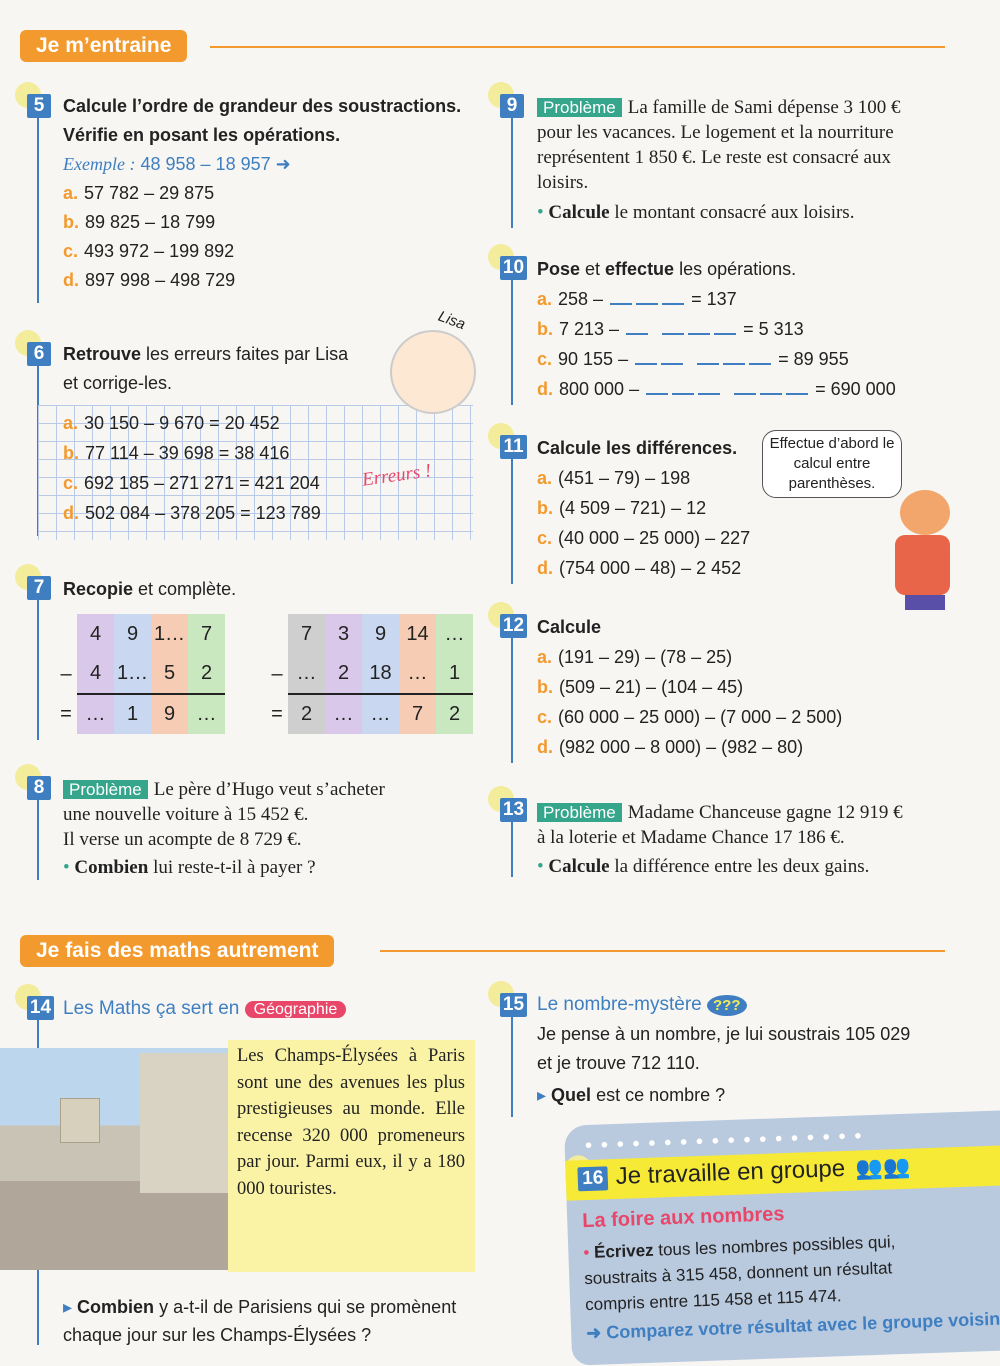 This screenshot has width=1000, height=1366. I want to click on item: b. 7 213 – = 5 313, so click(716, 329).